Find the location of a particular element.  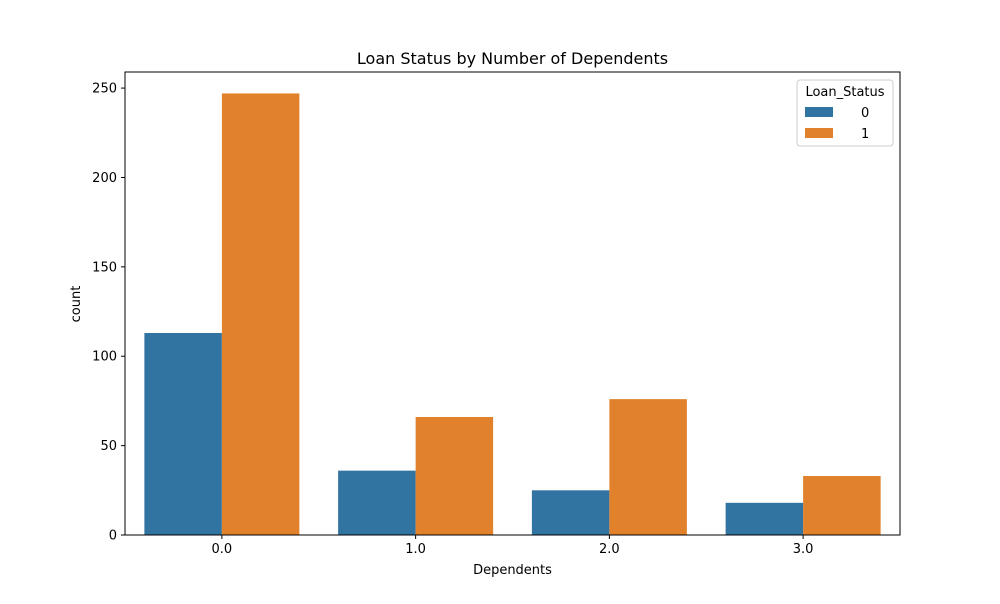

x-tick-label: 2.0 is located at coordinates (609, 549).